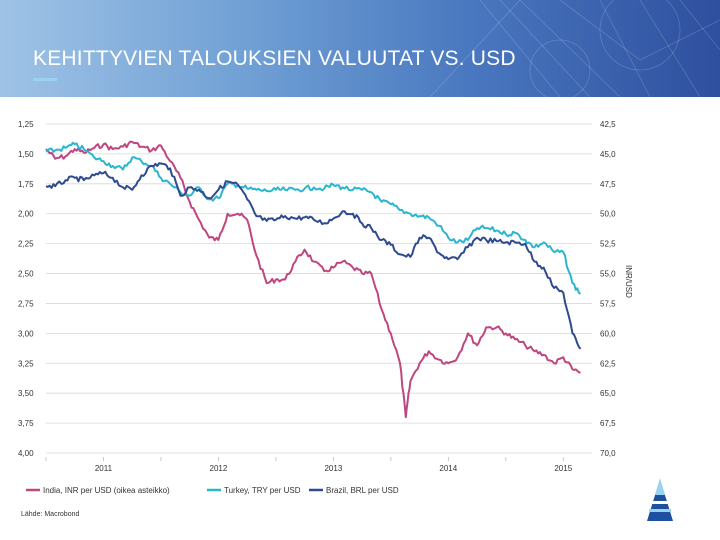 The height and width of the screenshot is (540, 720). I want to click on right-tick-label: 50,0, so click(608, 214).